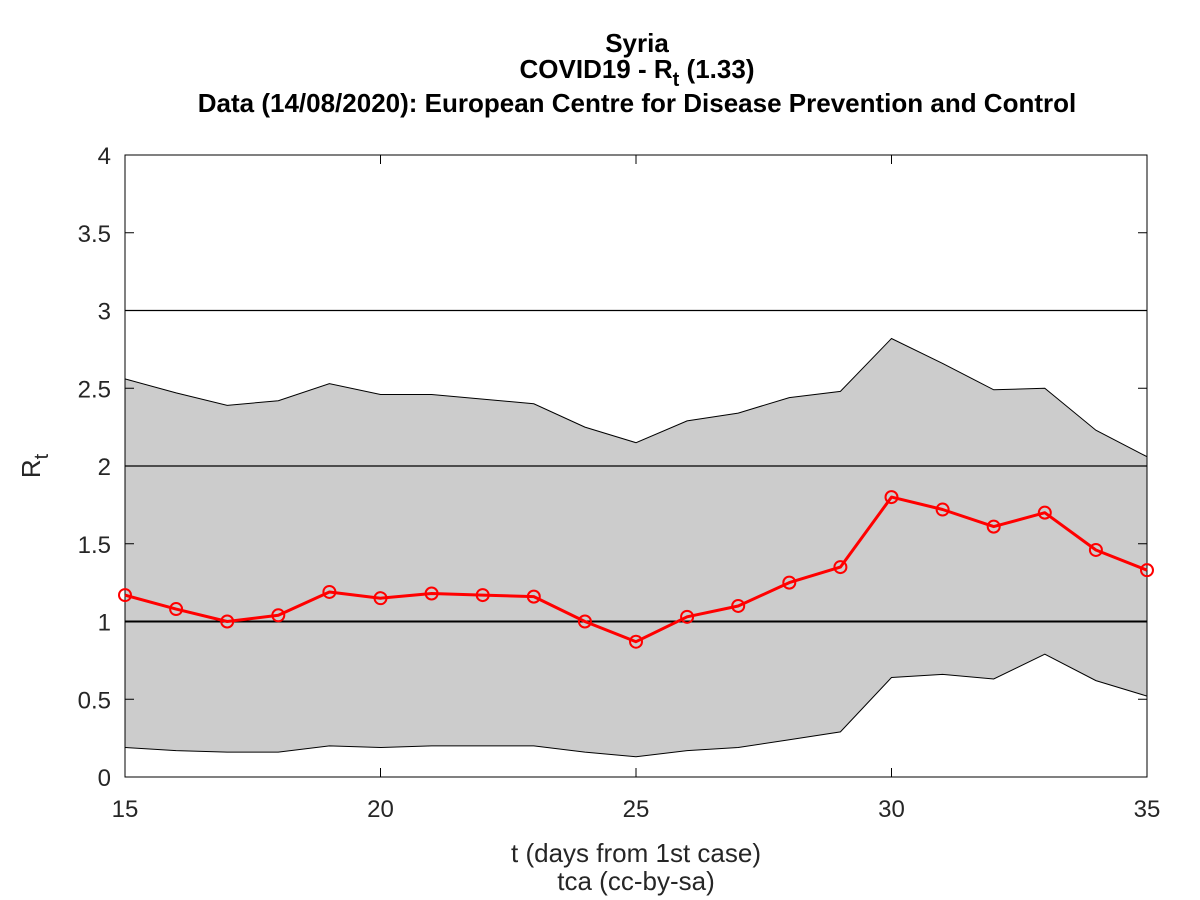  What do you see at coordinates (104, 623) in the screenshot?
I see `y-tick-label: 1` at bounding box center [104, 623].